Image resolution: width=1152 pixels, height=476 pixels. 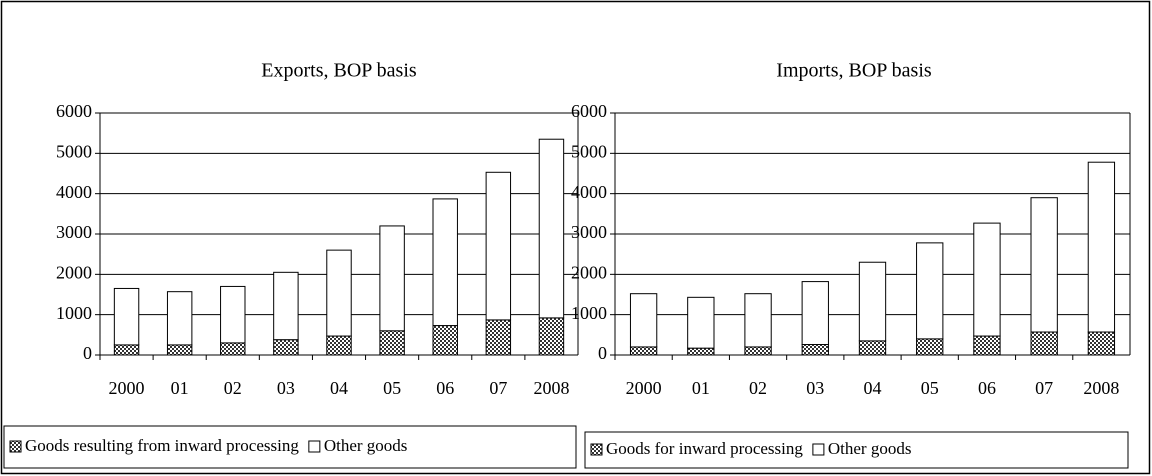 I want to click on chart-title: Exports, BOP basis, so click(x=339, y=71).